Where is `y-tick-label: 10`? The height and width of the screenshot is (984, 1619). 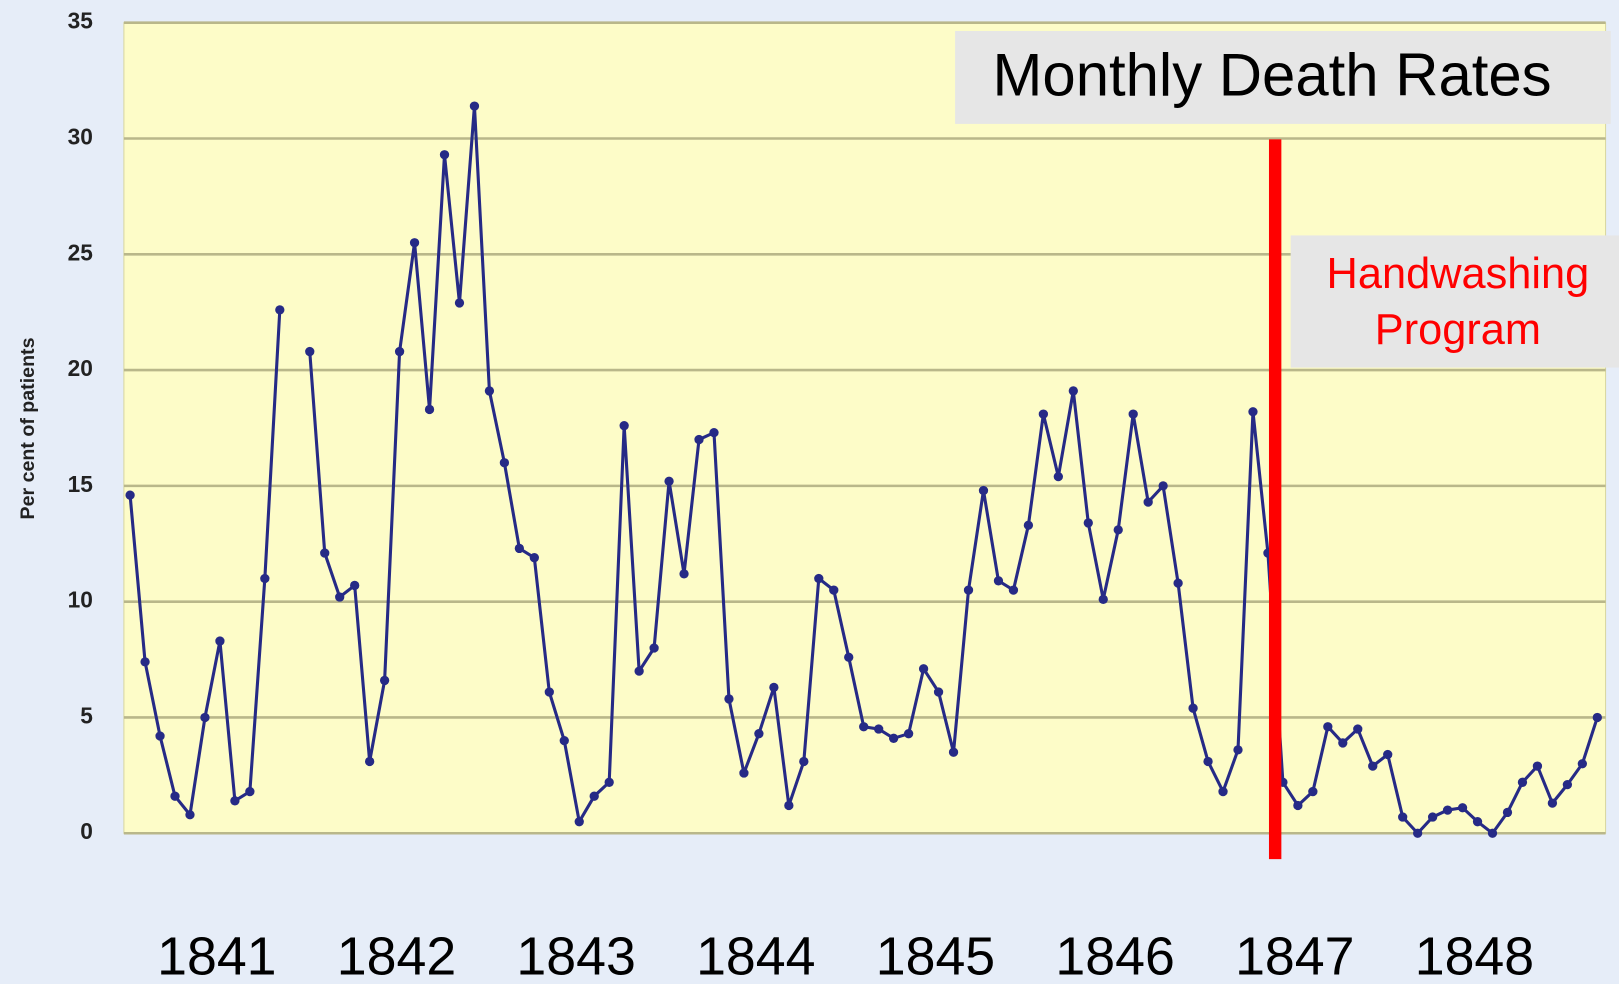
y-tick-label: 10 is located at coordinates (80, 600).